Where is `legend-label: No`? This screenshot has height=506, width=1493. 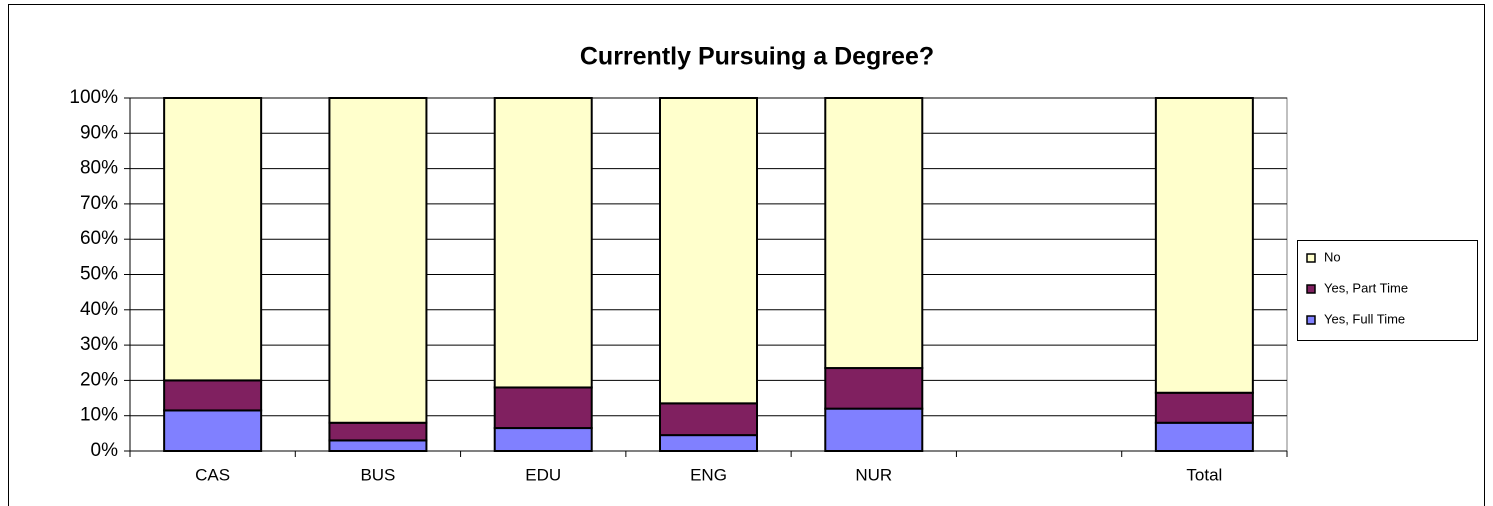
legend-label: No is located at coordinates (1332, 256).